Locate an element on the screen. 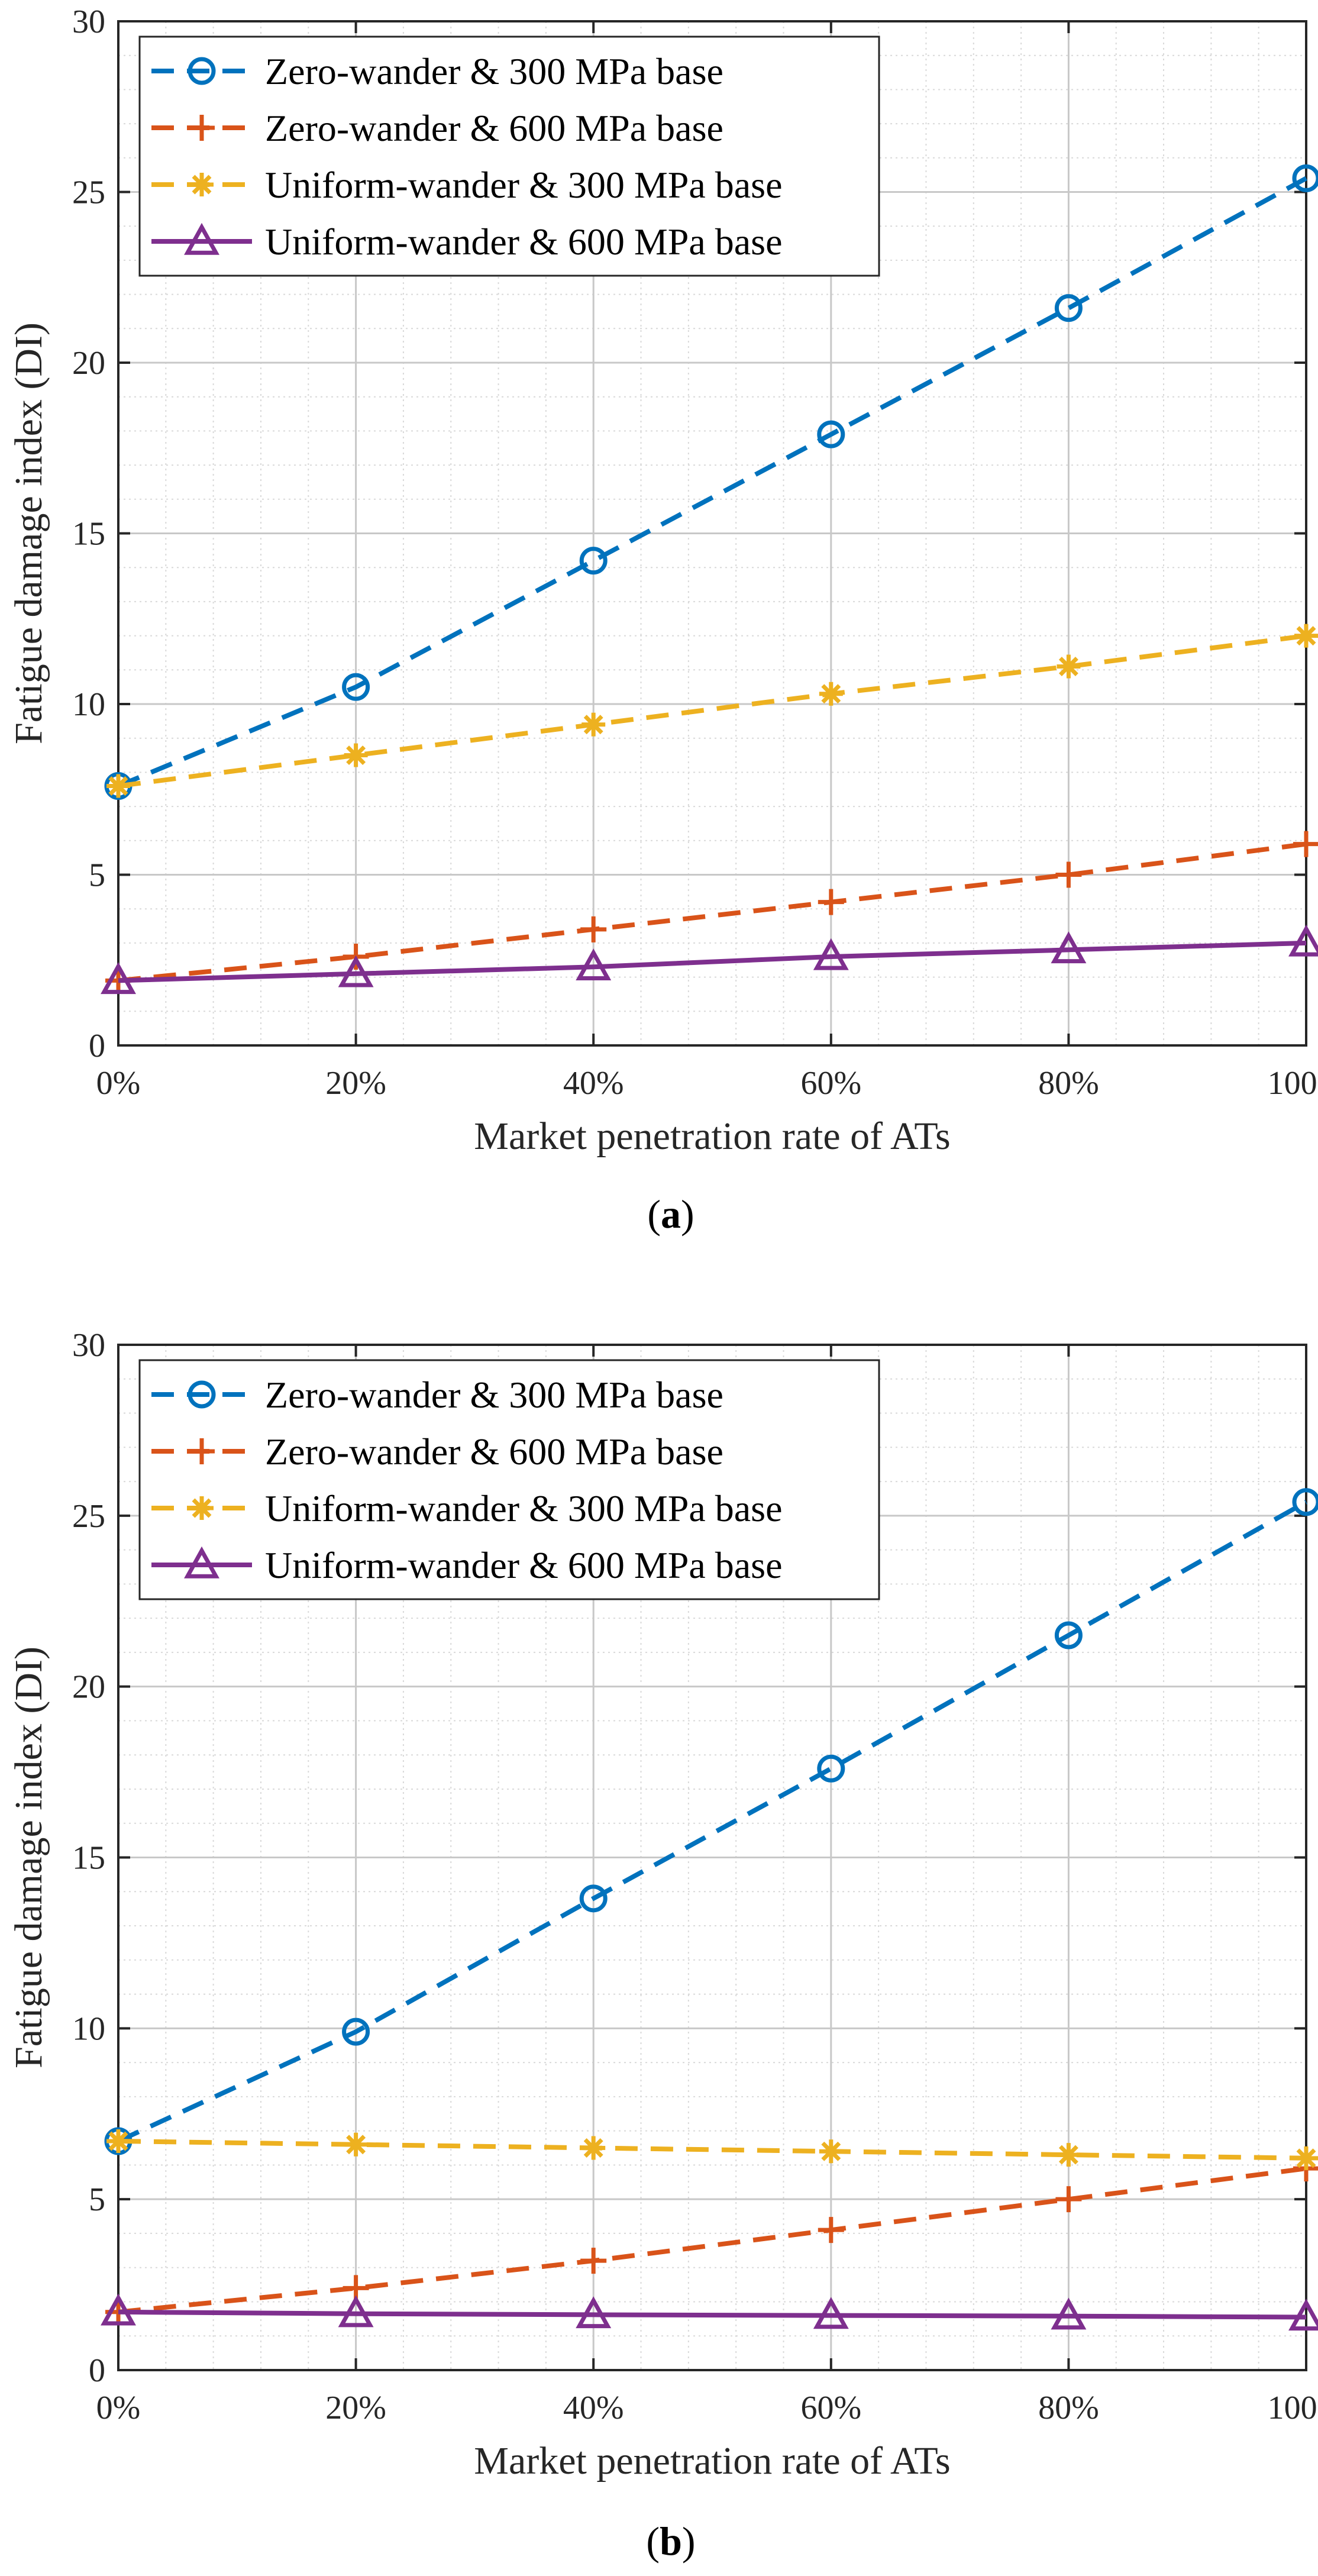 The image size is (1318, 2576). y-tick-label: 30 is located at coordinates (88, 1345).